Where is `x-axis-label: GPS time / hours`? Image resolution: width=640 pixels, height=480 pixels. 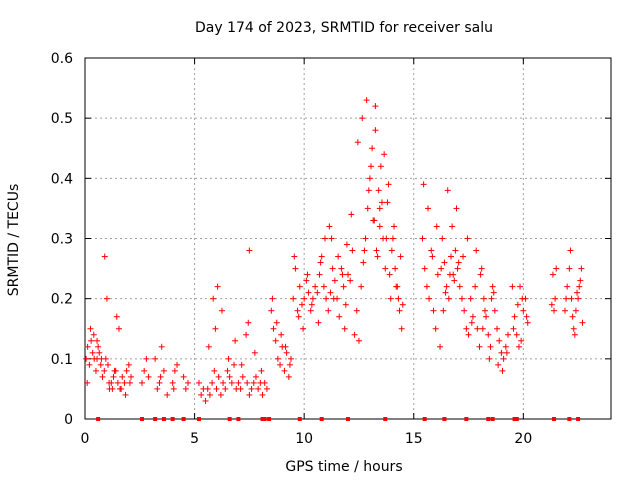
x-axis-label: GPS time / hours is located at coordinates (343, 467).